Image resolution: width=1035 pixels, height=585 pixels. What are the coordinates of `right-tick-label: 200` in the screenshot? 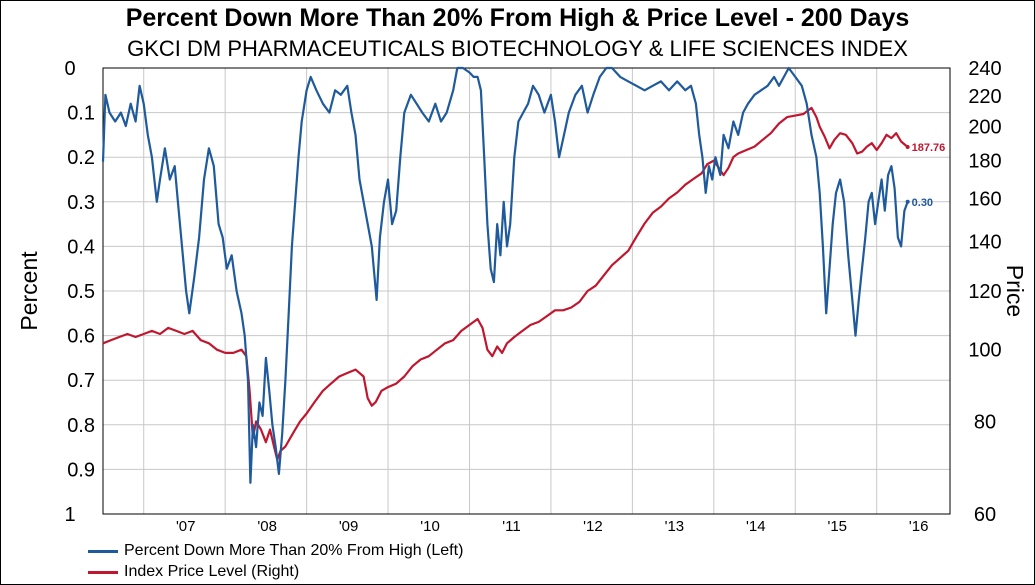 It's located at (984, 128).